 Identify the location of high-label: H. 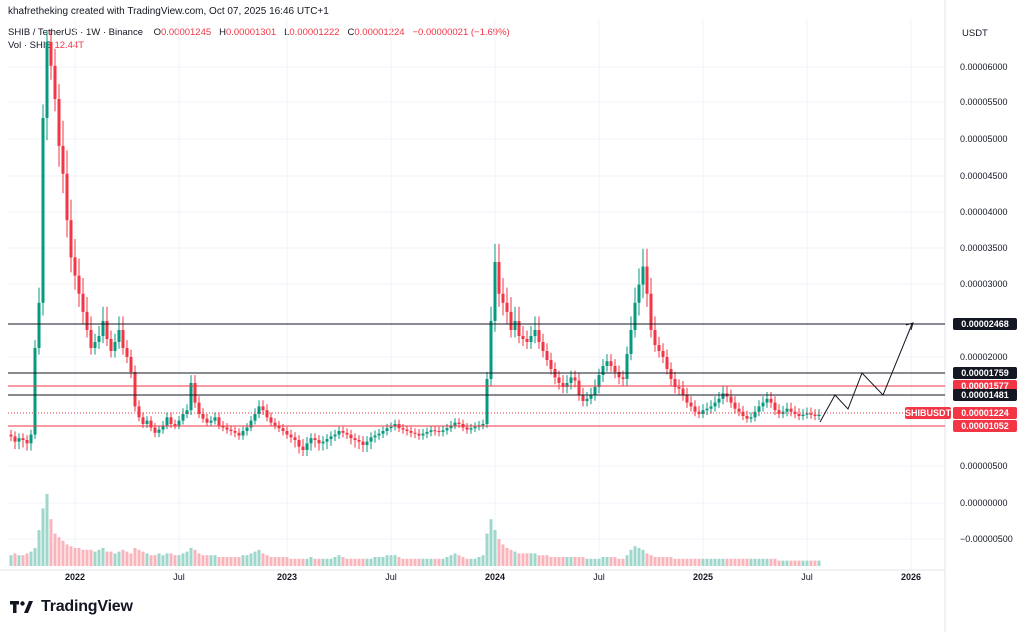
(222, 32).